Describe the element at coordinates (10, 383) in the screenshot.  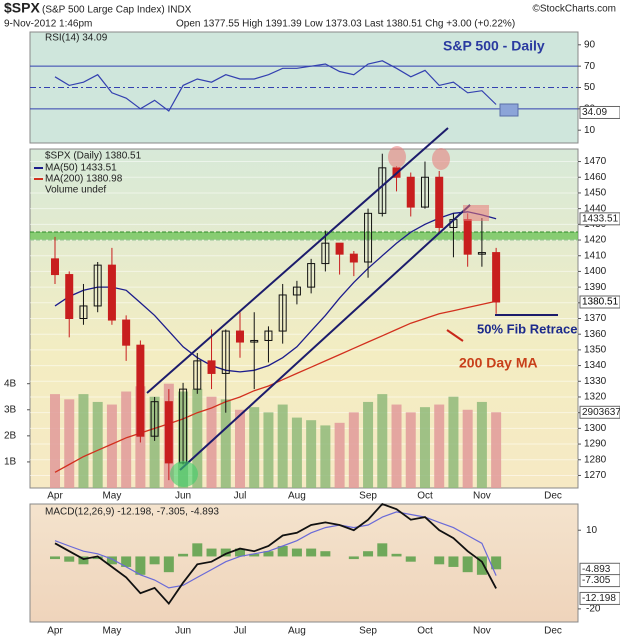
I see `volume-tick-label: 4B` at that location.